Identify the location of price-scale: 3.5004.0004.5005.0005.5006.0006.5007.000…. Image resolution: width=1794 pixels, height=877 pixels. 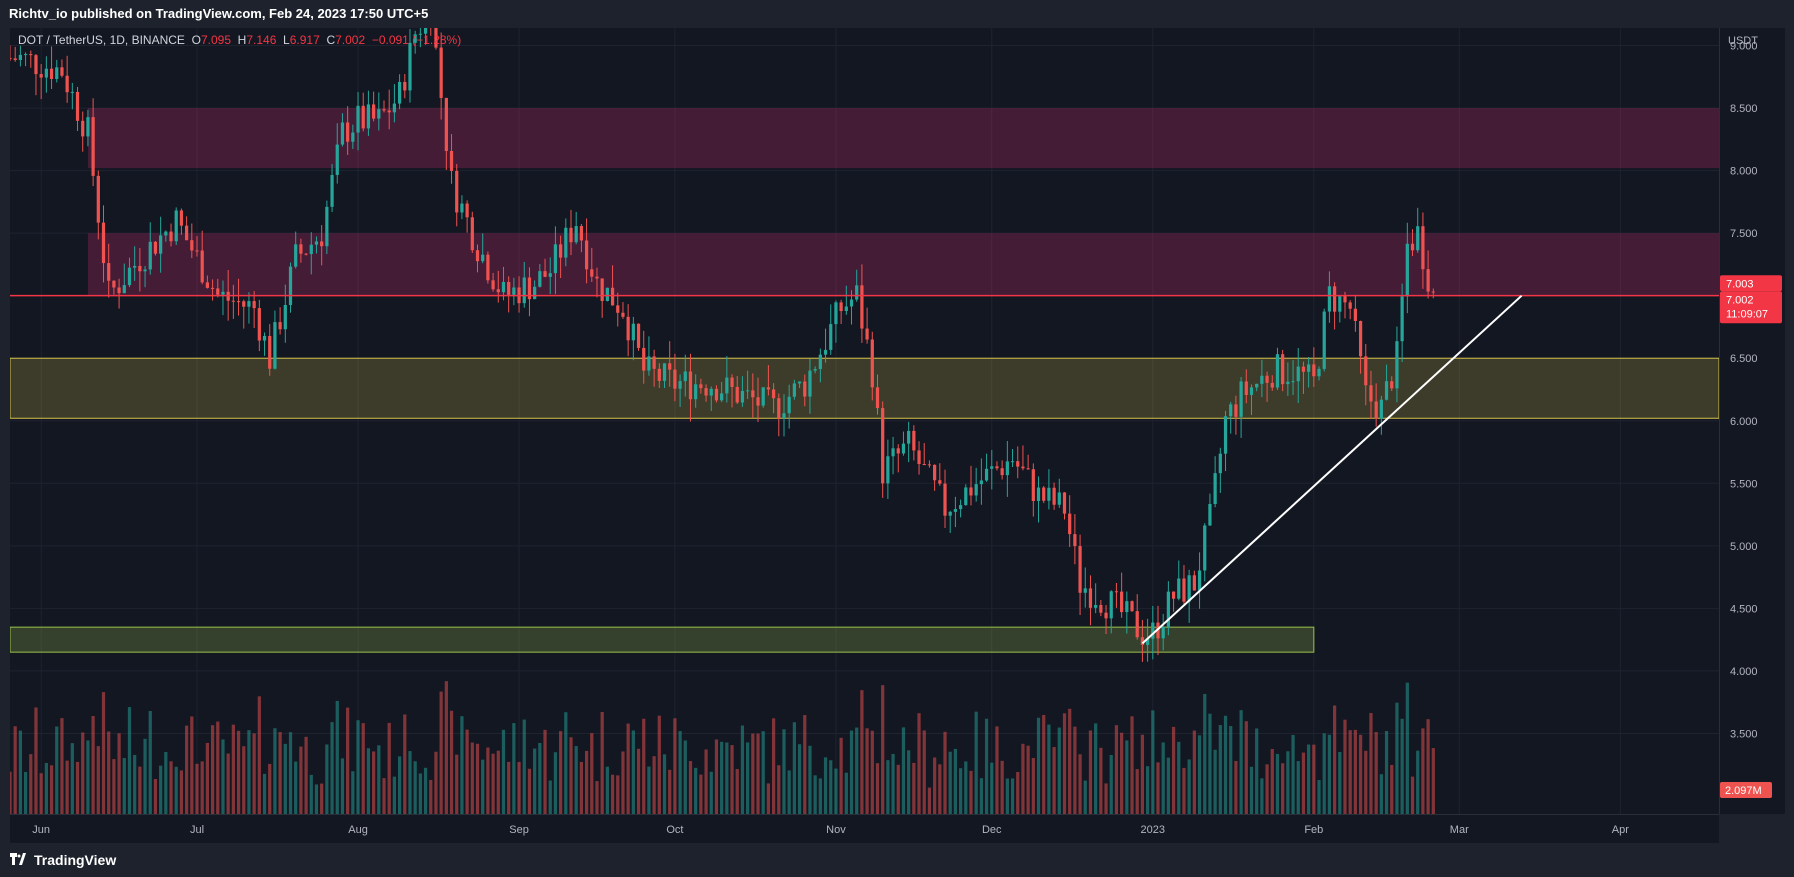
(1752, 421).